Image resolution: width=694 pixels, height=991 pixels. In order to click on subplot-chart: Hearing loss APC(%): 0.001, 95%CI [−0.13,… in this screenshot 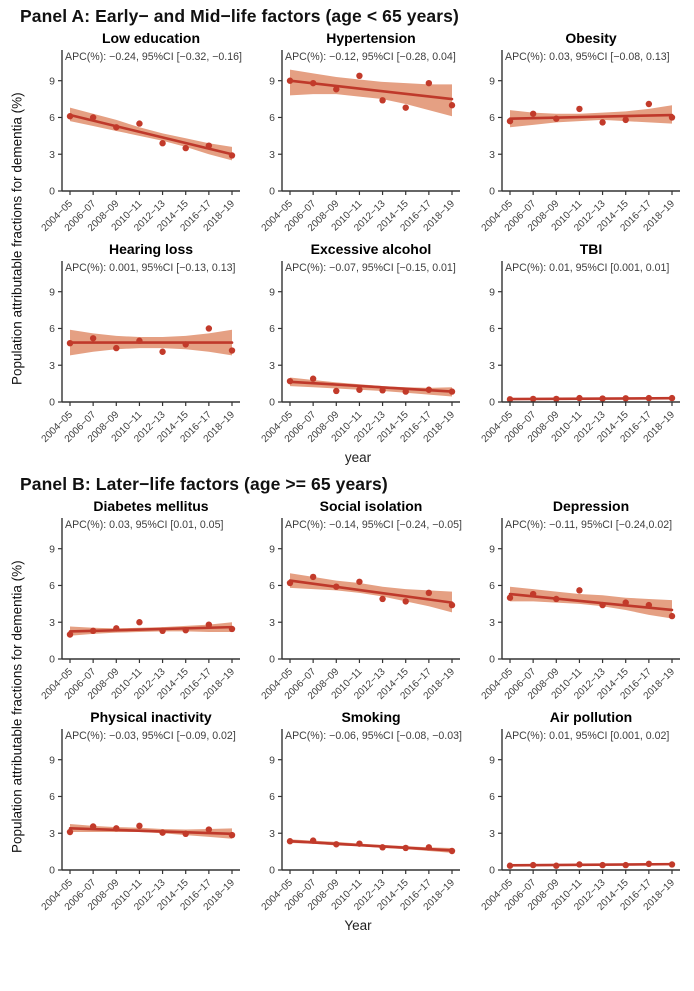, I will do `click(140, 343)`.